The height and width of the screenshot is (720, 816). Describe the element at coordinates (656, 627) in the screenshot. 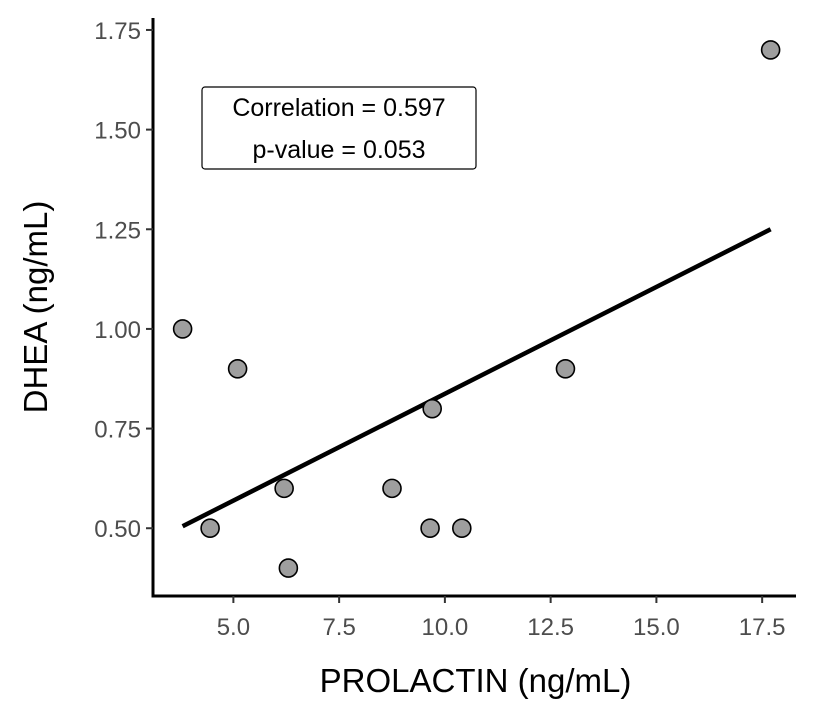

I see `x-tick-label: 15.0` at that location.